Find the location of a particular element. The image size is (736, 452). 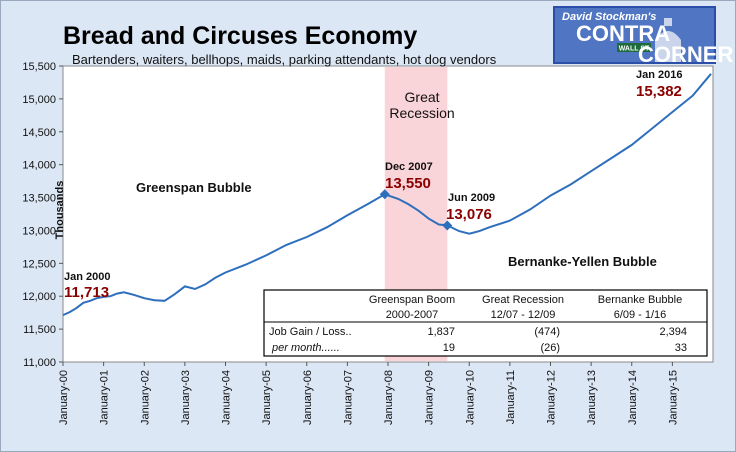

contra-corner-logo: David Stockman's CONTRA WALL ST CORNER is located at coordinates (643, 36).